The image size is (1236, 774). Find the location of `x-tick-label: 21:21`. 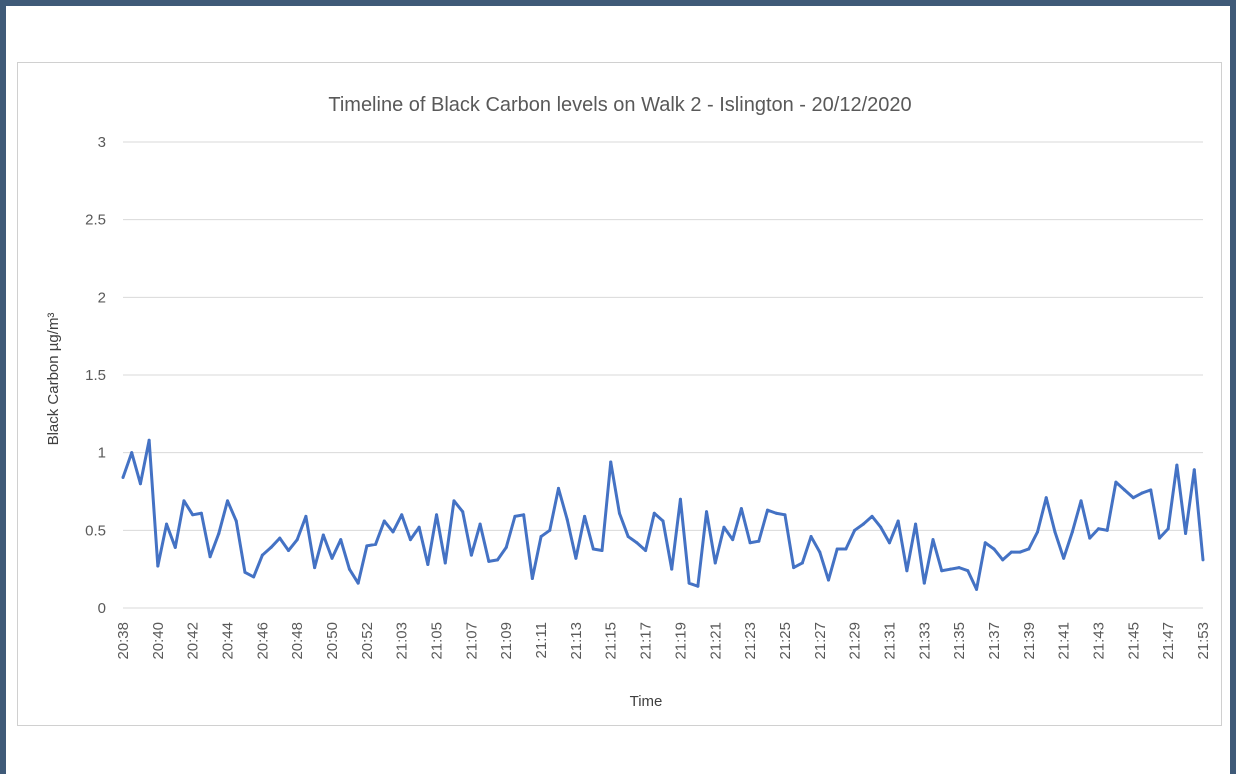

x-tick-label: 21:21 is located at coordinates (715, 641).